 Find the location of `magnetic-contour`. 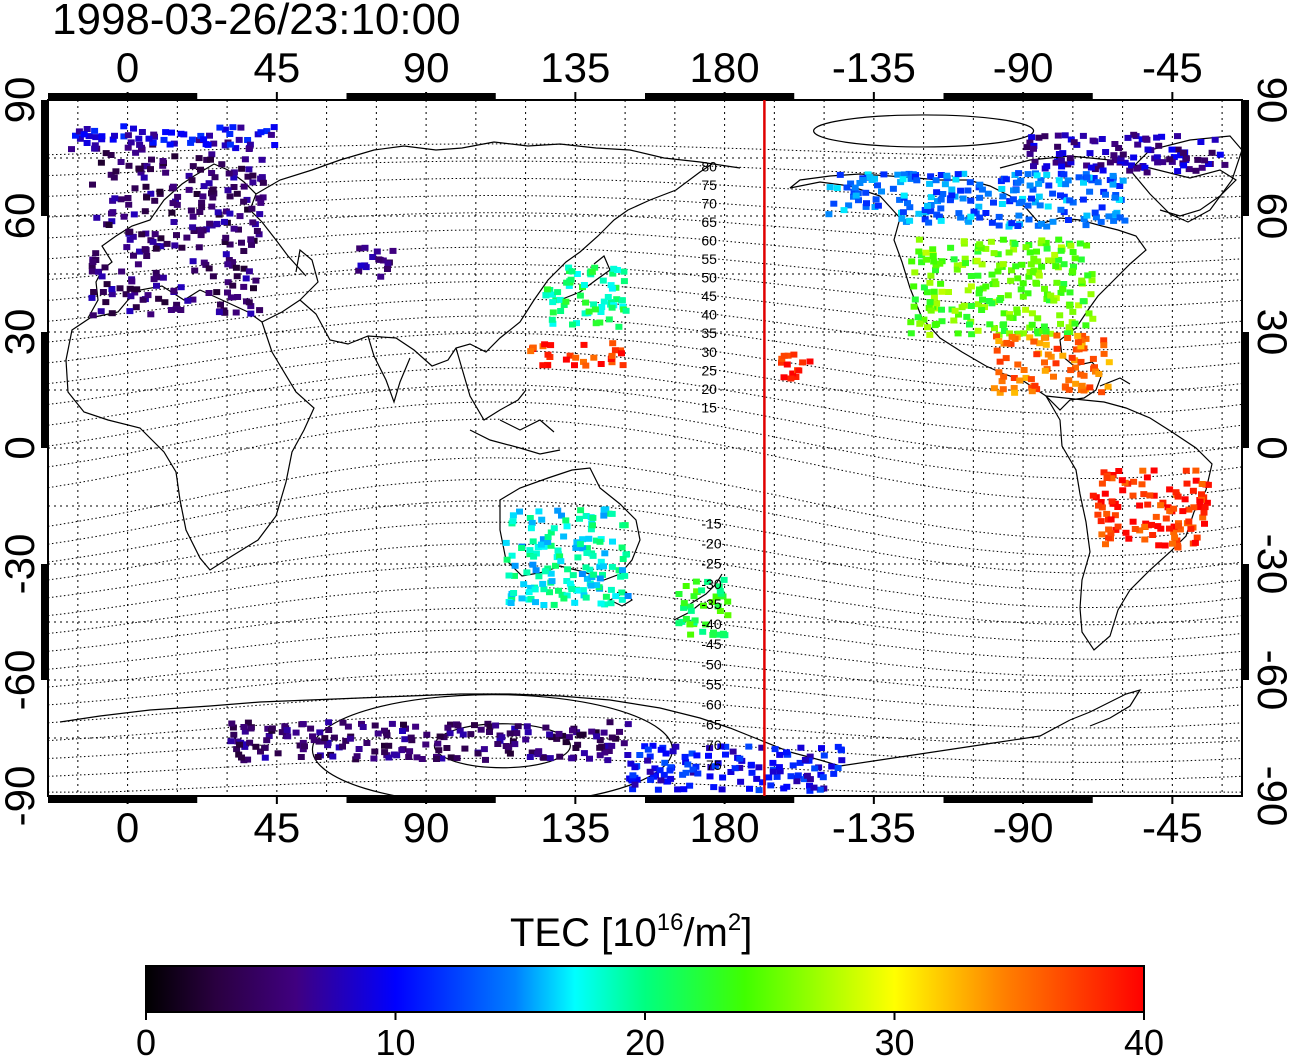

magnetic-contour is located at coordinates (645, 672).